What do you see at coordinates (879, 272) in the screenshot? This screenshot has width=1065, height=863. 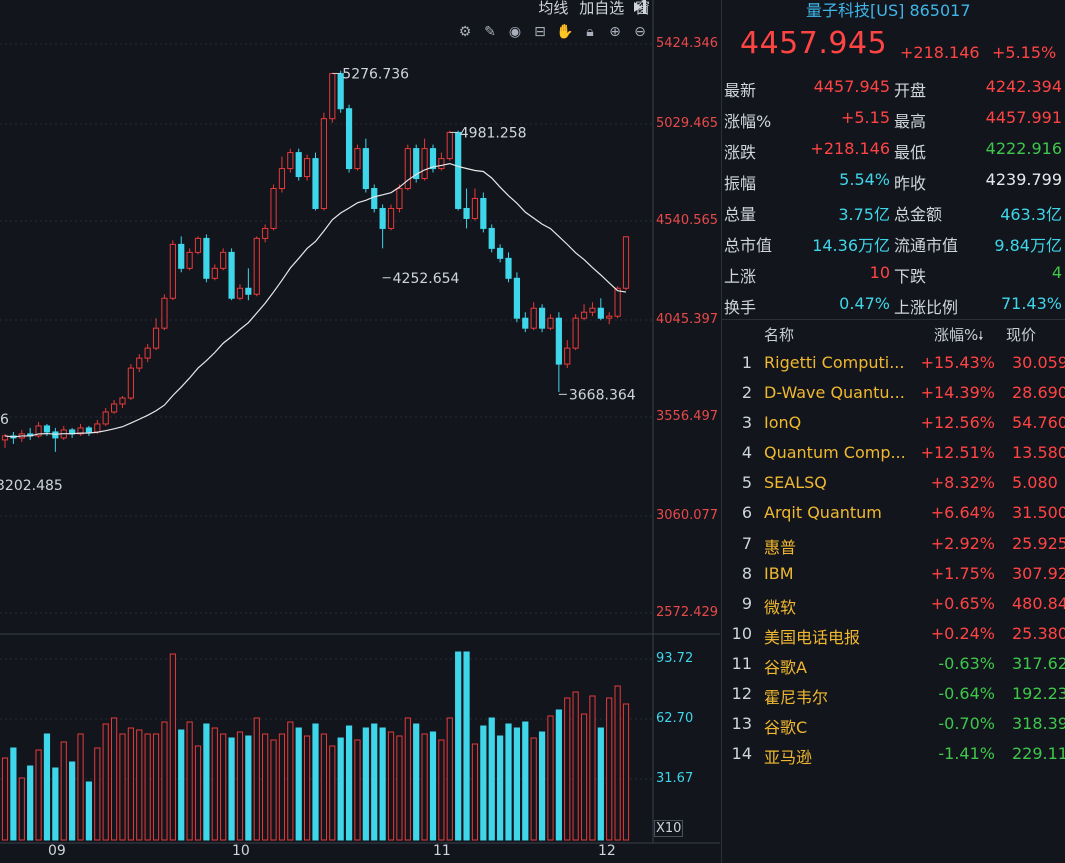 I see `stat-value: 10` at bounding box center [879, 272].